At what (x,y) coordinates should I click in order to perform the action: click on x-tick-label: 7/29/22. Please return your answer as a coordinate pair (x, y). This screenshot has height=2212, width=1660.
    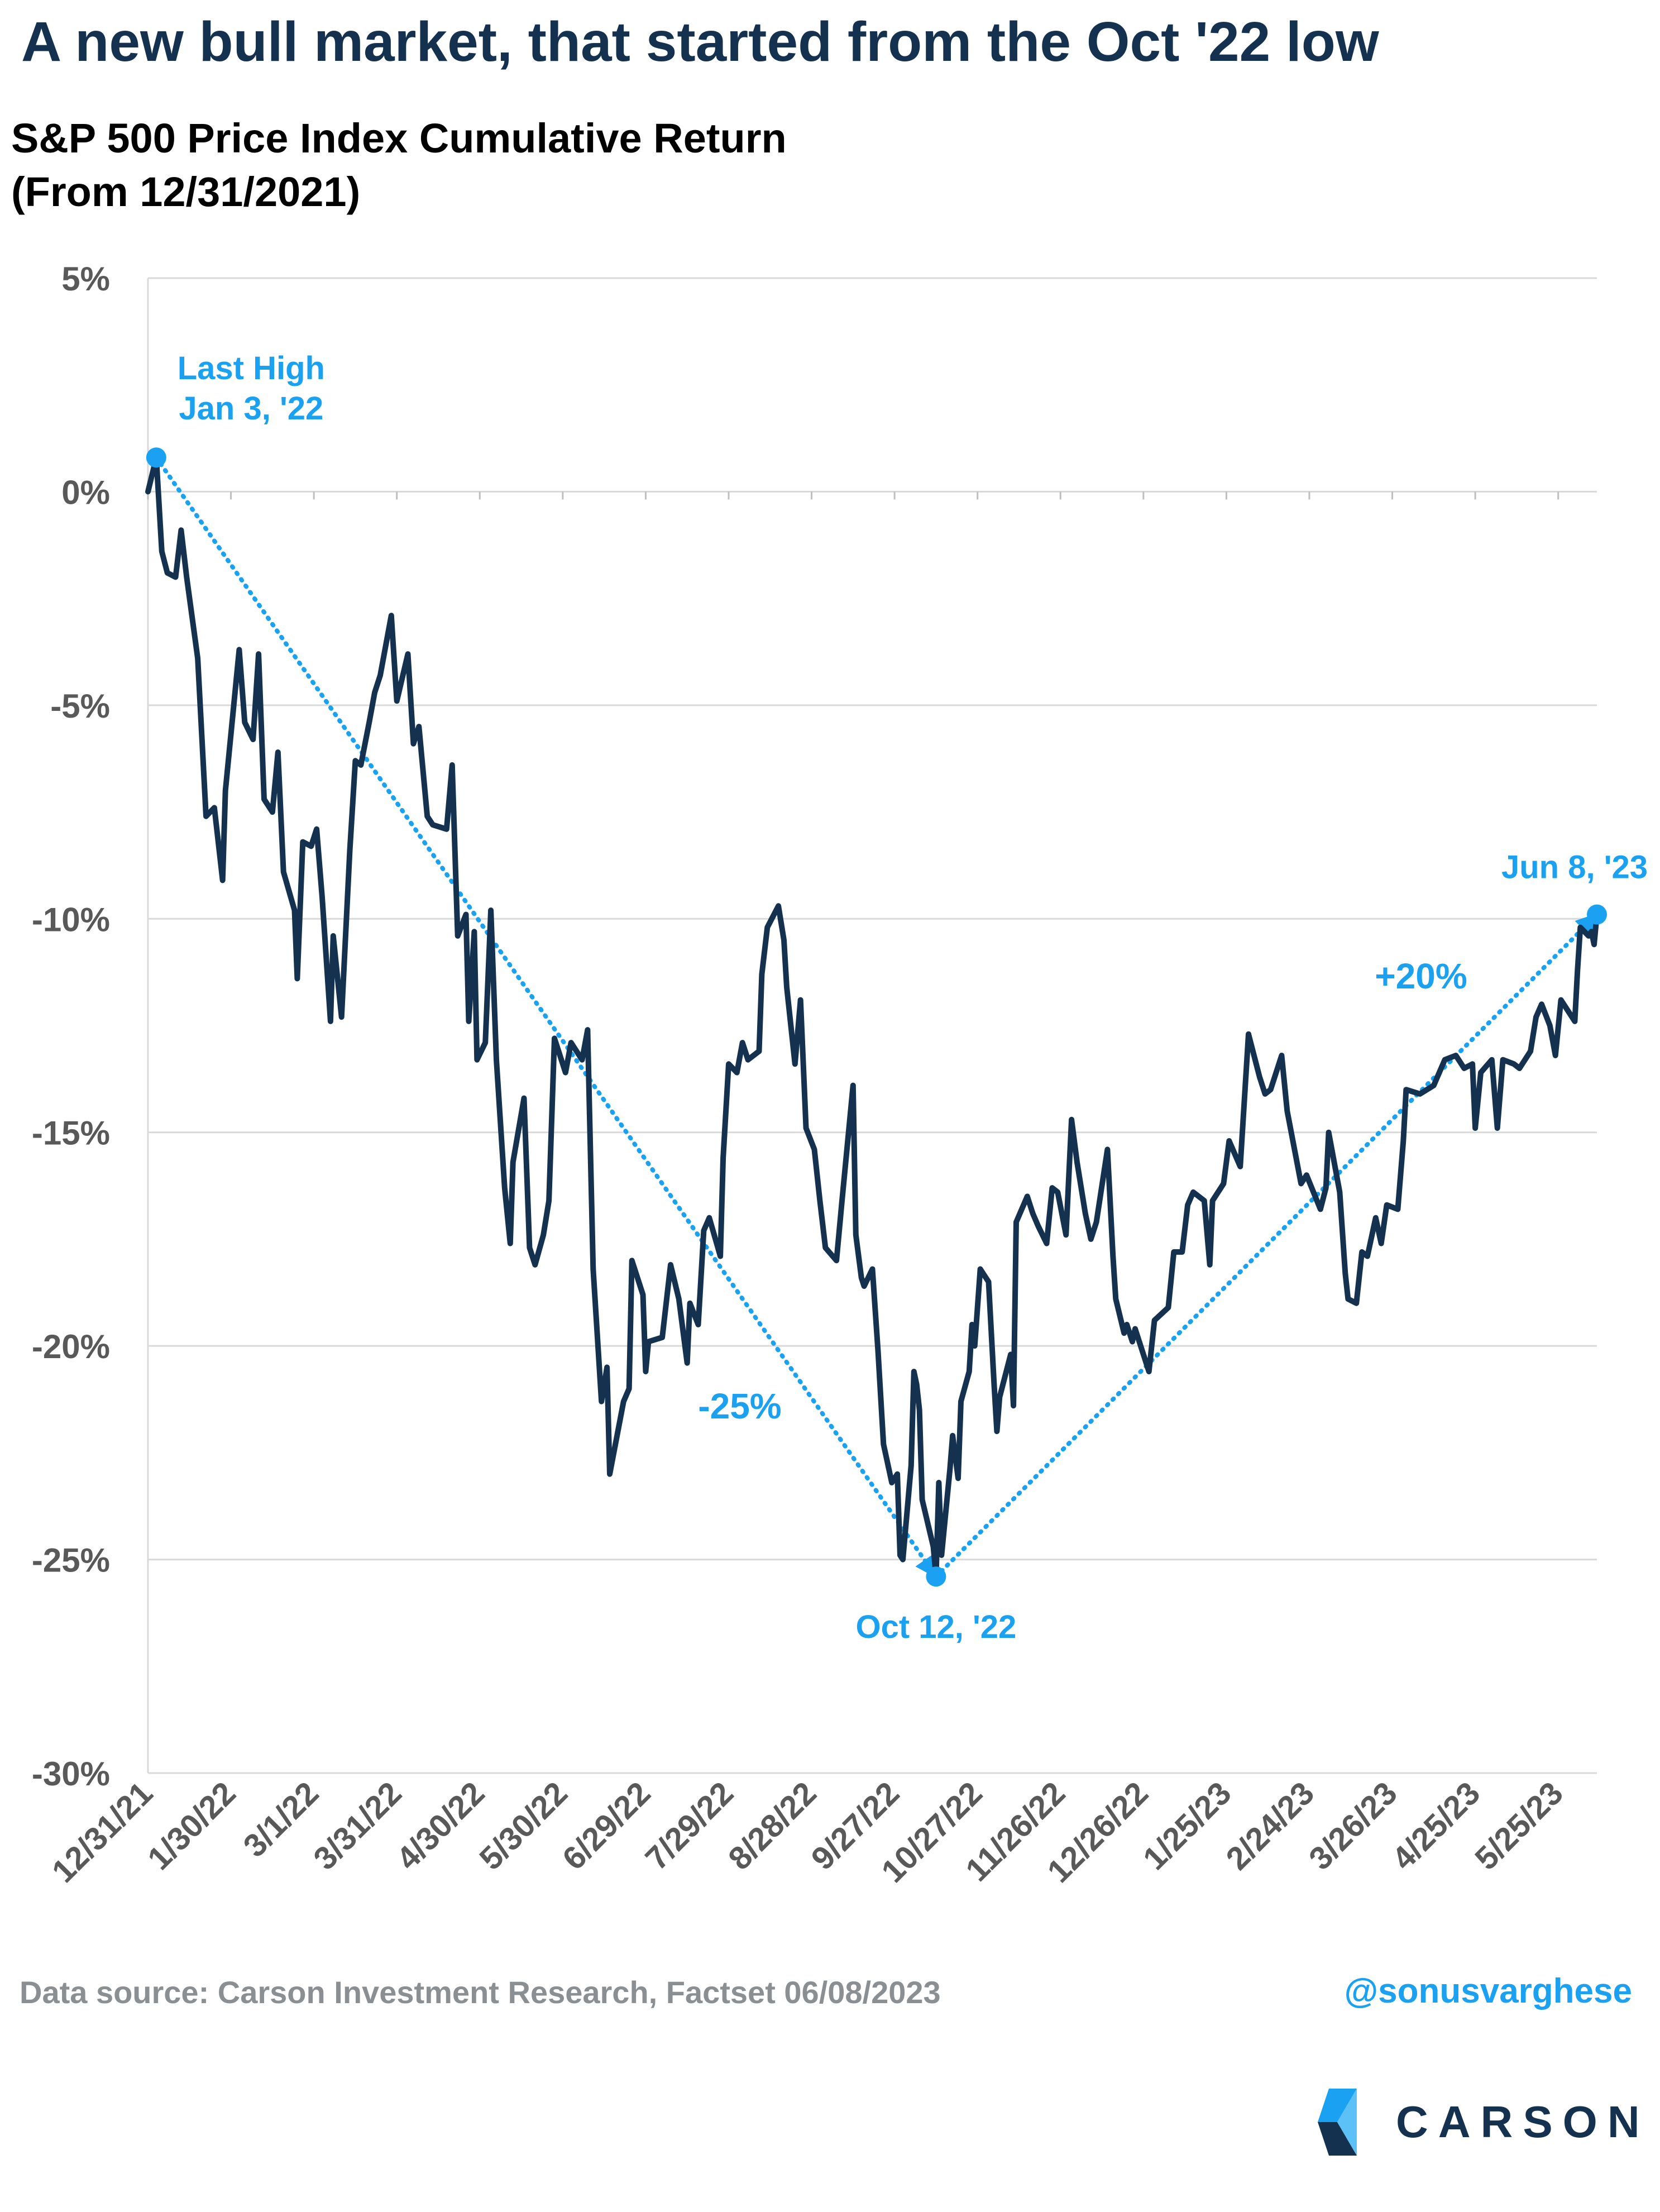
    Looking at the image, I should click on (689, 1826).